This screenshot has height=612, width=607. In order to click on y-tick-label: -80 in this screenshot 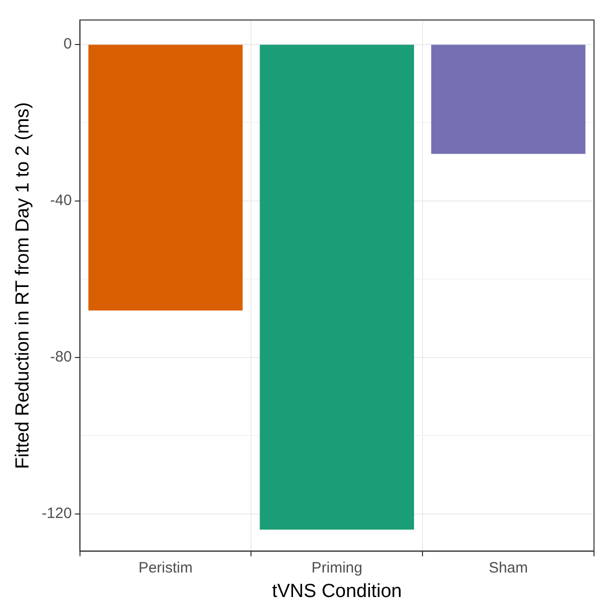, I will do `click(61, 357)`.